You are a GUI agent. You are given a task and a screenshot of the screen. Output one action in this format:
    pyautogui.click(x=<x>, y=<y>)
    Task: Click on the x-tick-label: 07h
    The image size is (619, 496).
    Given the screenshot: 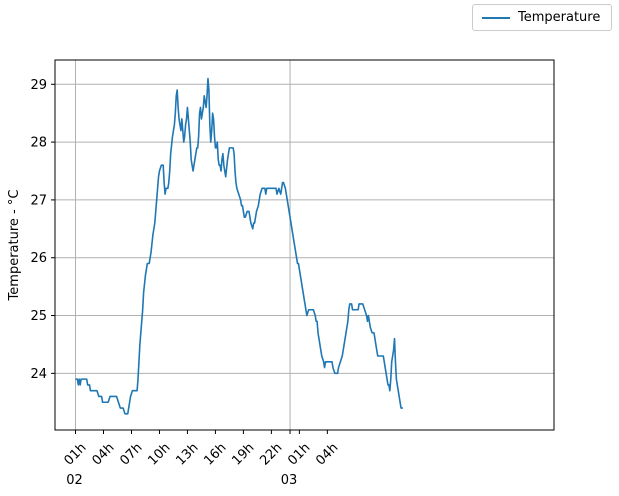 What is the action you would take?
    pyautogui.click(x=131, y=454)
    